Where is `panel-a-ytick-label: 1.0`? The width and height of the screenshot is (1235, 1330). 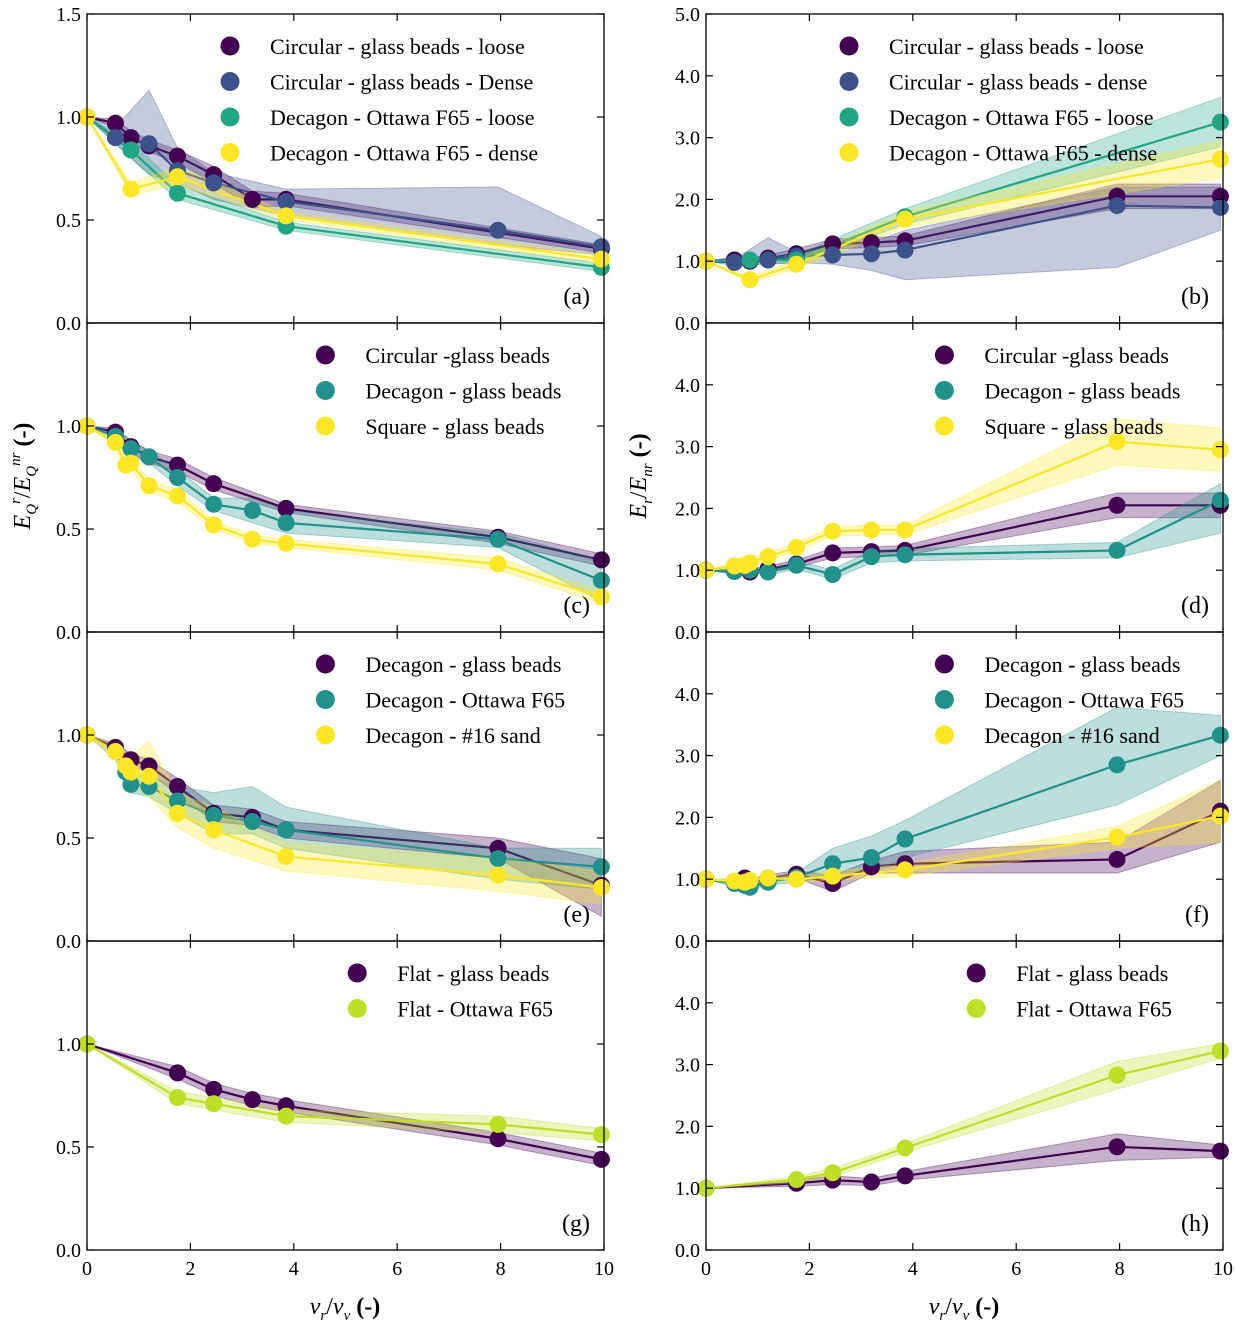 panel-a-ytick-label: 1.0 is located at coordinates (68, 118).